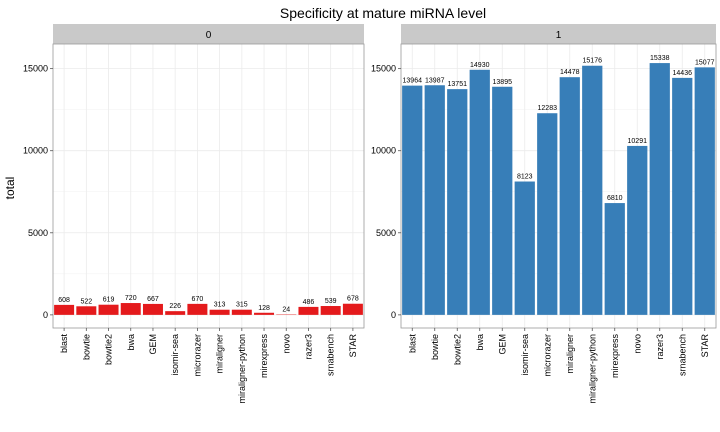  Describe the element at coordinates (705, 62) in the screenshot. I see `value-label: 15077` at that location.